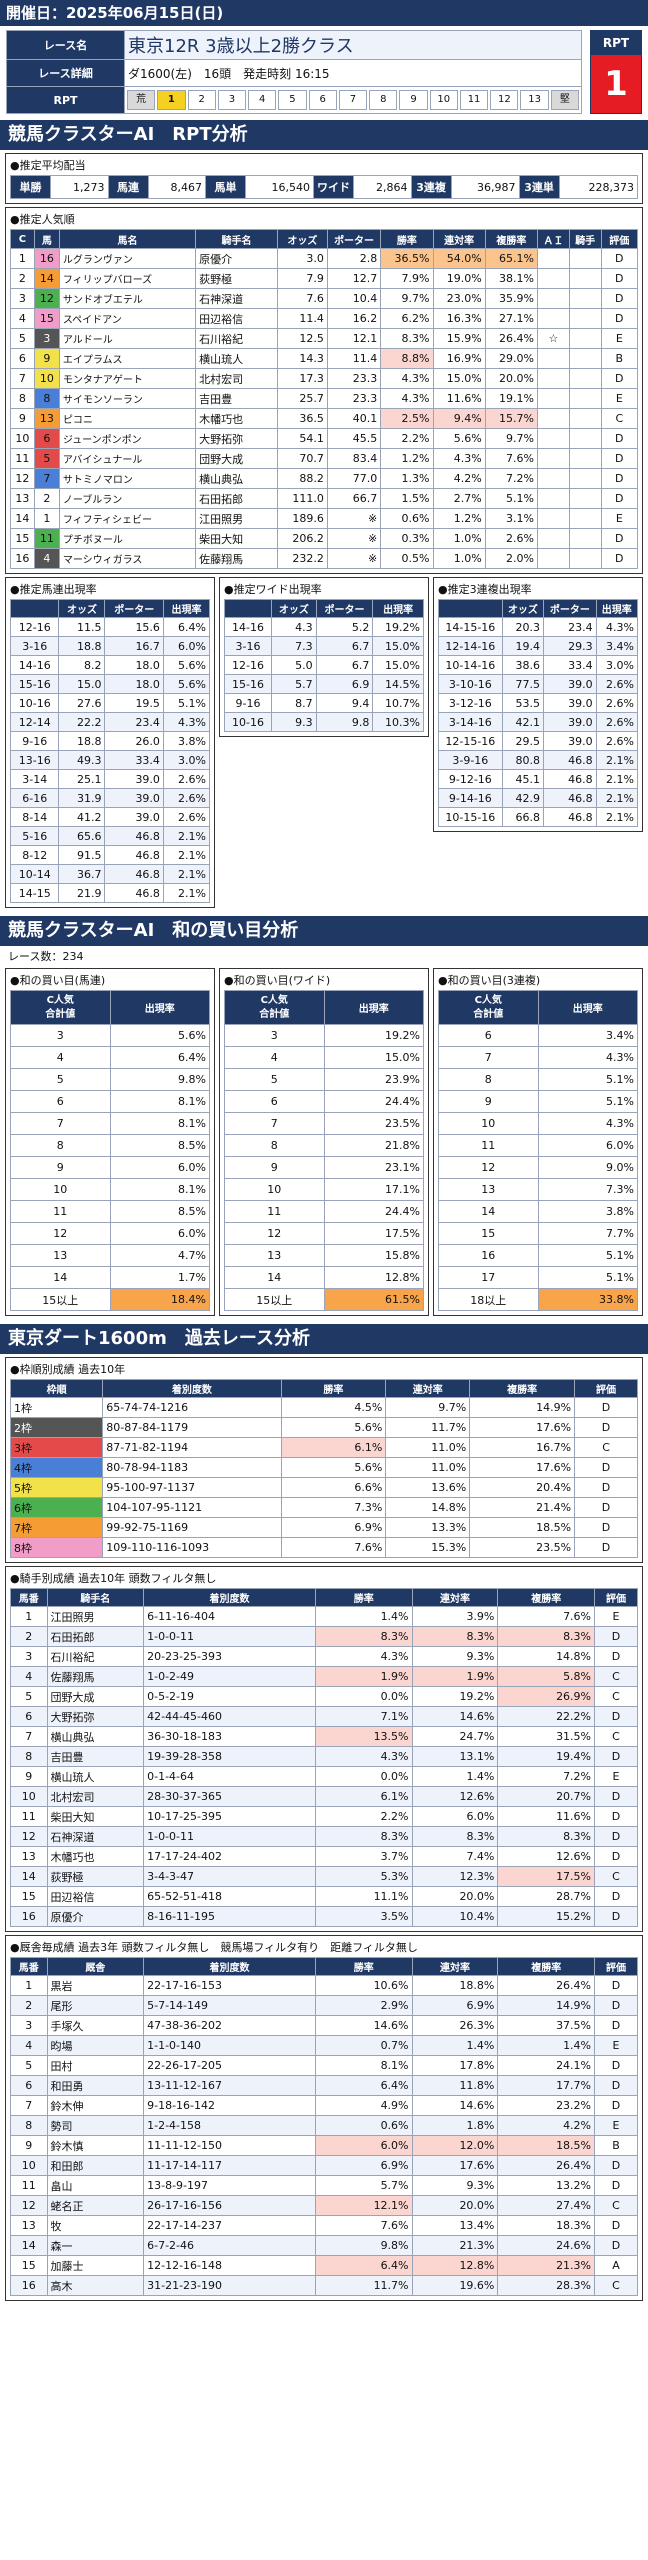  I want to click on pop-waku-cell: 5, so click(46, 458).